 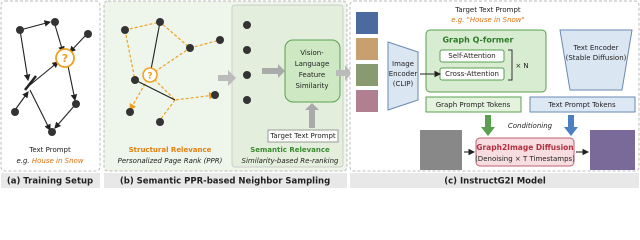 What do you see at coordinates (290, 150) in the screenshot?
I see `semantic-title: Semantic Relevance` at bounding box center [290, 150].